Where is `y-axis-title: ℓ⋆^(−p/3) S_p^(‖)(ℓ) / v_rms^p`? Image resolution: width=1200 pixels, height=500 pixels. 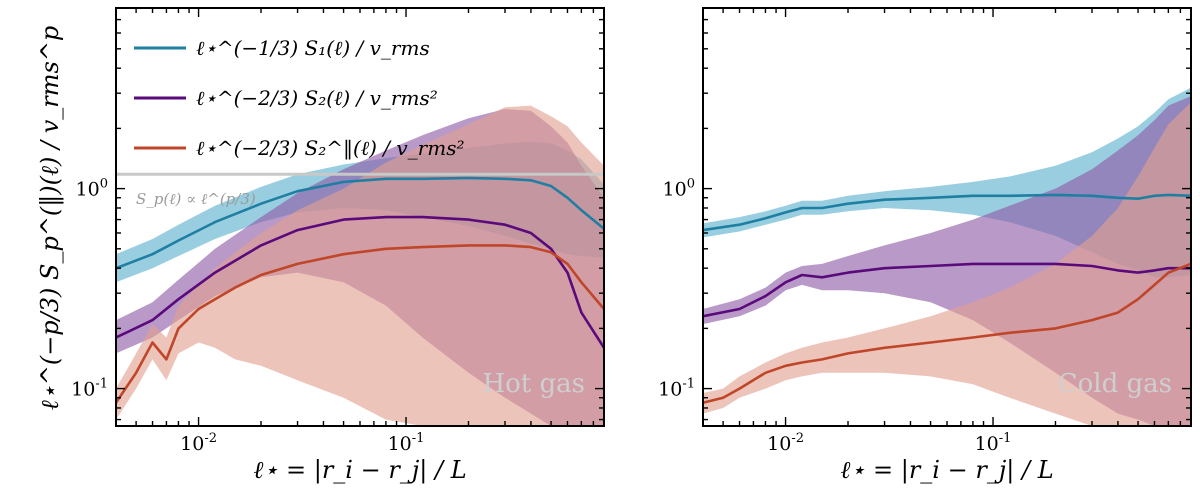 y-axis-title: ℓ⋆^(−p/3) S_p^(‖)(ℓ) / v_rms^p is located at coordinates (50, 218).